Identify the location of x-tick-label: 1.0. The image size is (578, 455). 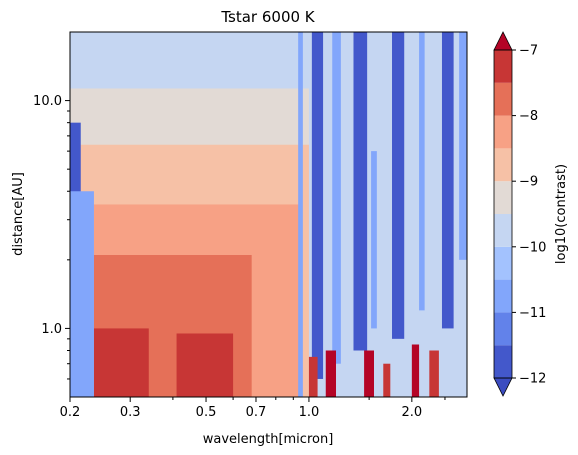
(309, 412).